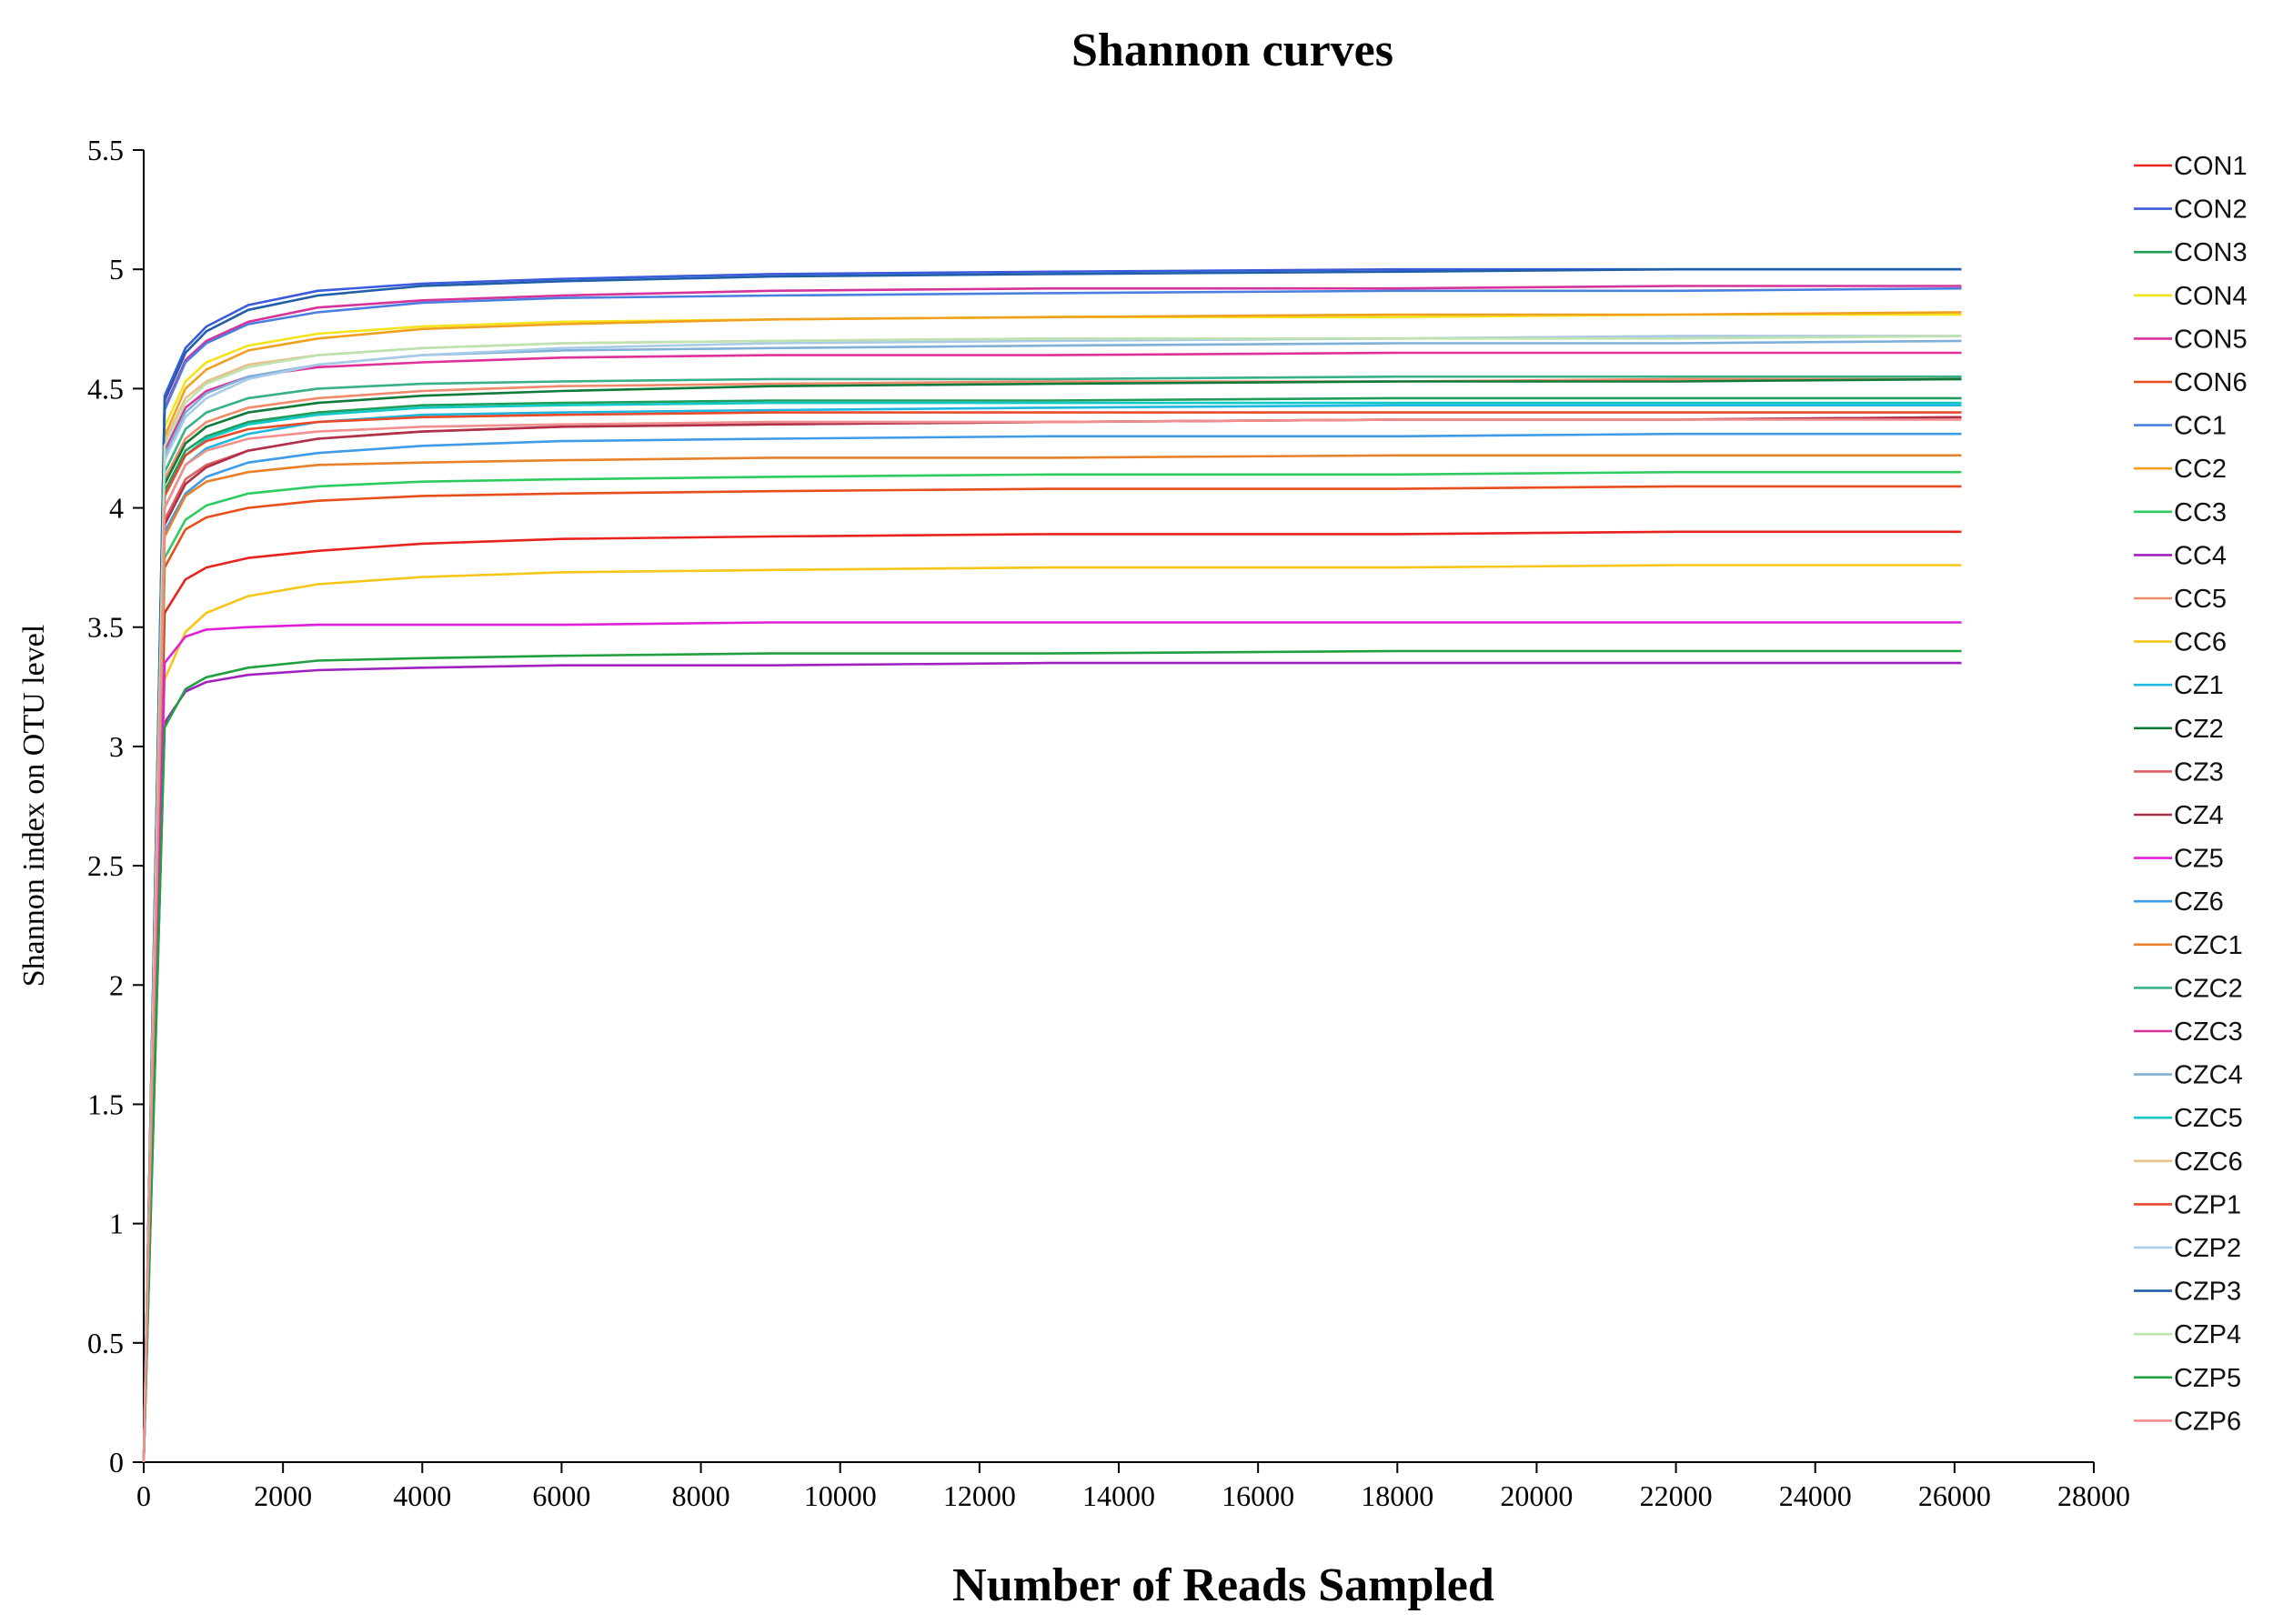  I want to click on legend-label: CZP4, so click(2207, 1334).